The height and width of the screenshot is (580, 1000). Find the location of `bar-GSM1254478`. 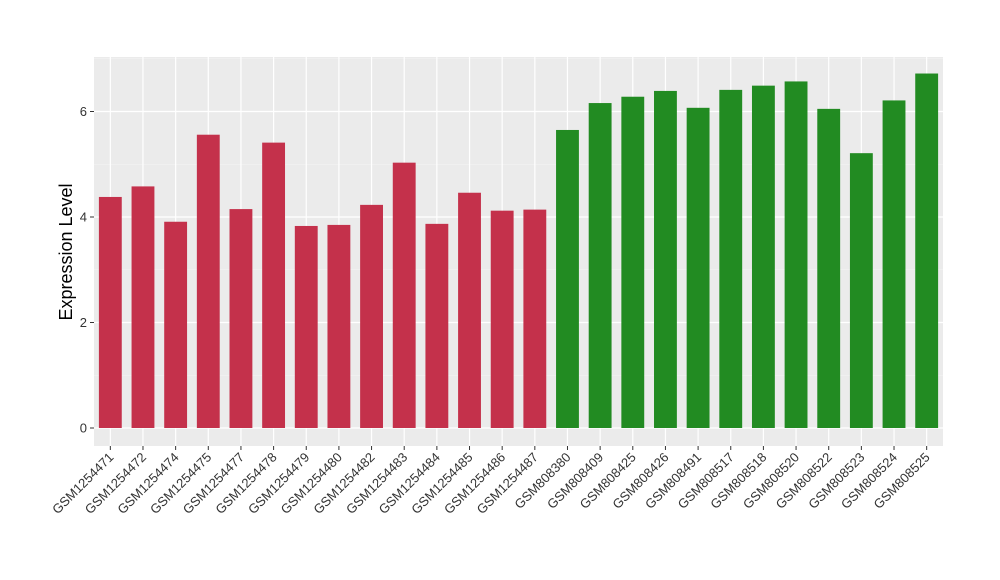

bar-GSM1254478 is located at coordinates (274, 285).